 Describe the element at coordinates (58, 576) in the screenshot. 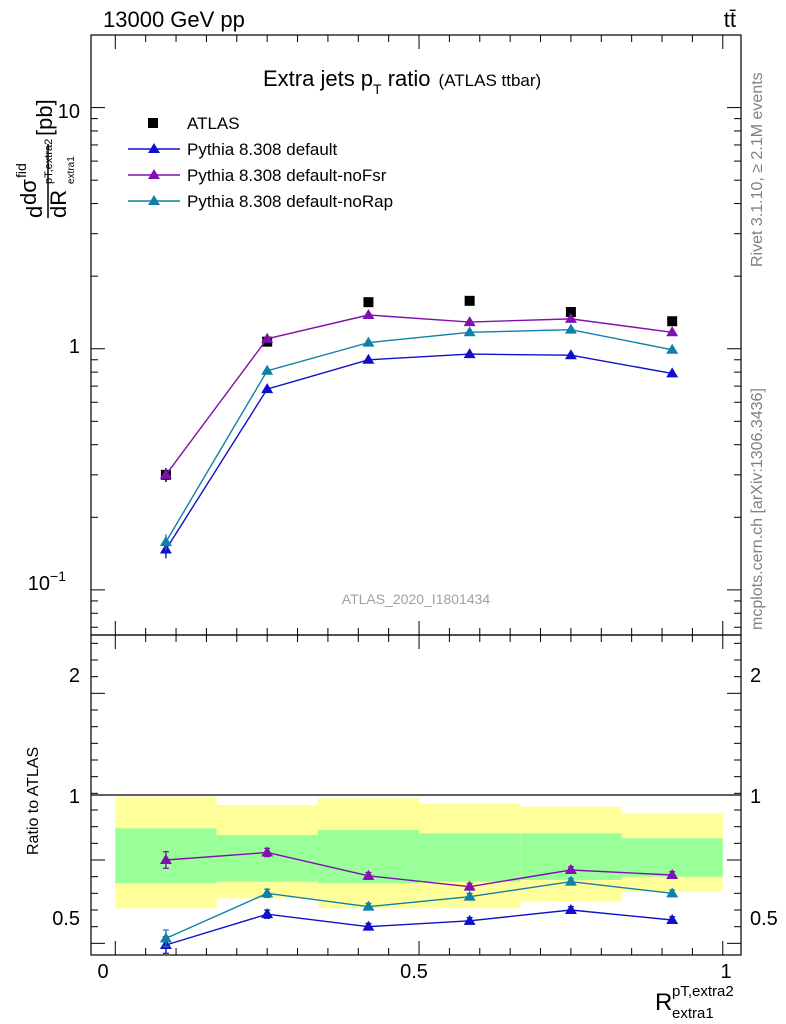

I see `ytick-exp: −1` at that location.